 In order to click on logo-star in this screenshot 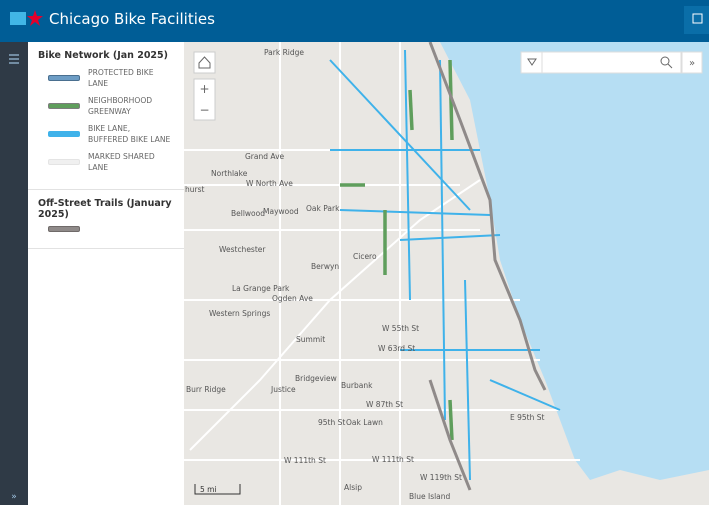, I will do `click(35, 18)`.